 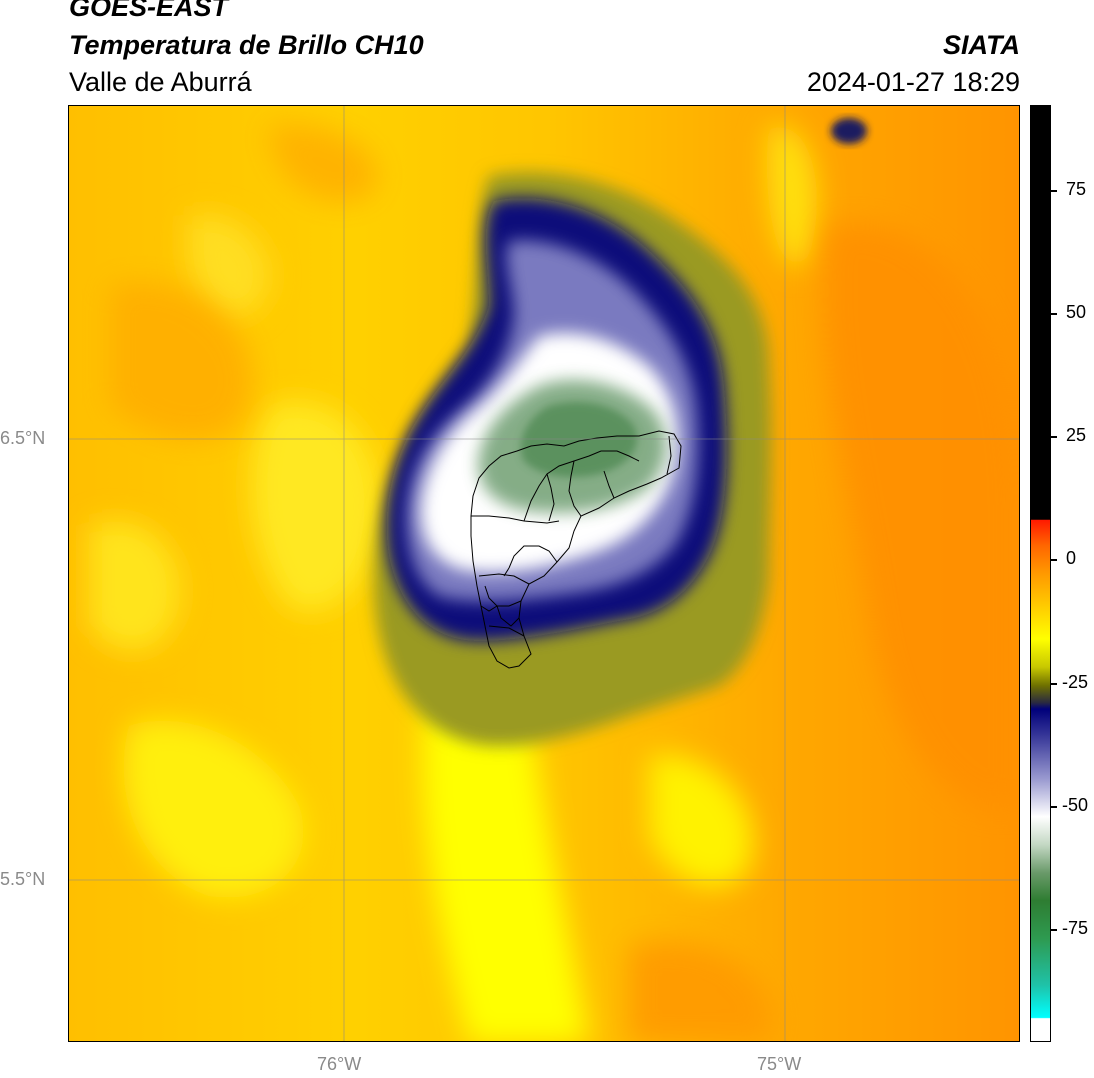 I want to click on satellite-title: GOES-EAST, so click(x=149, y=11).